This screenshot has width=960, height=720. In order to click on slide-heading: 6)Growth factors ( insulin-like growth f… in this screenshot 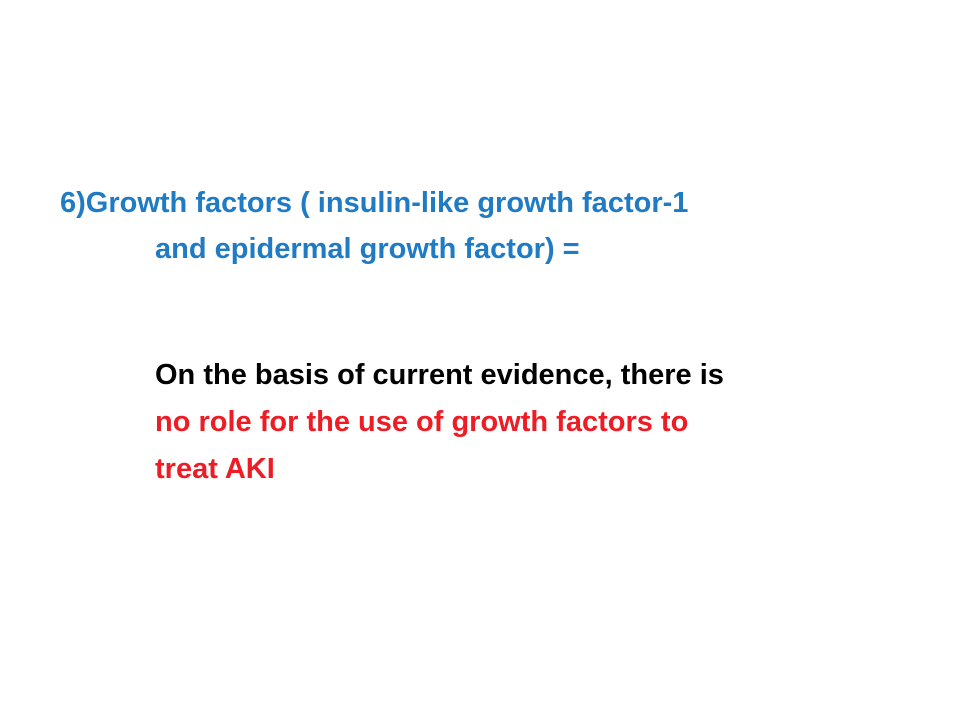, I will do `click(500, 226)`.